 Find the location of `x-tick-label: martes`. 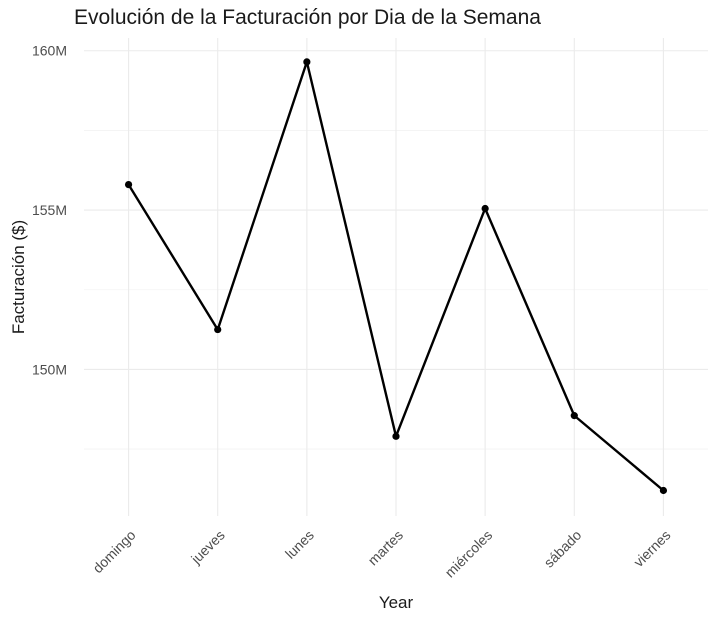

x-tick-label: martes is located at coordinates (386, 548).